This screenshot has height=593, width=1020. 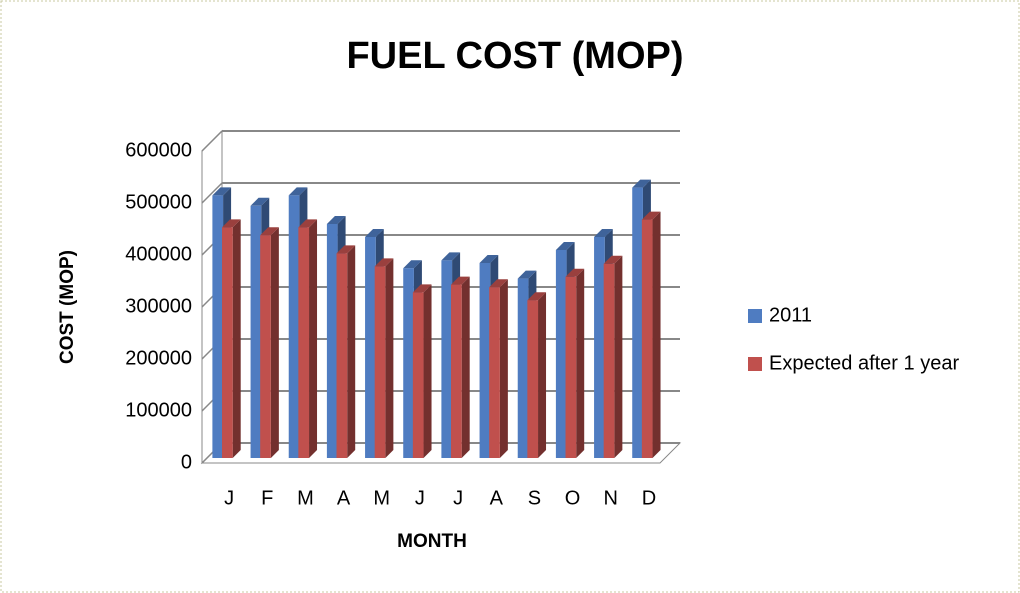 I want to click on x-tick-label: N, so click(x=611, y=498).